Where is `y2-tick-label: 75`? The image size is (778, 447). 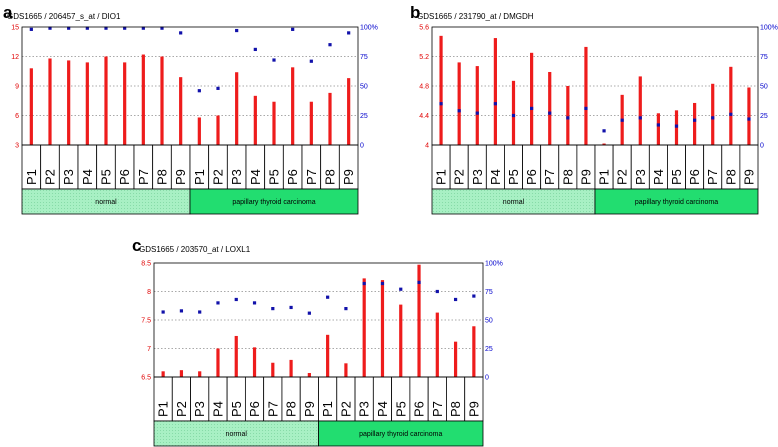
y2-tick-label: 75 is located at coordinates (764, 57).